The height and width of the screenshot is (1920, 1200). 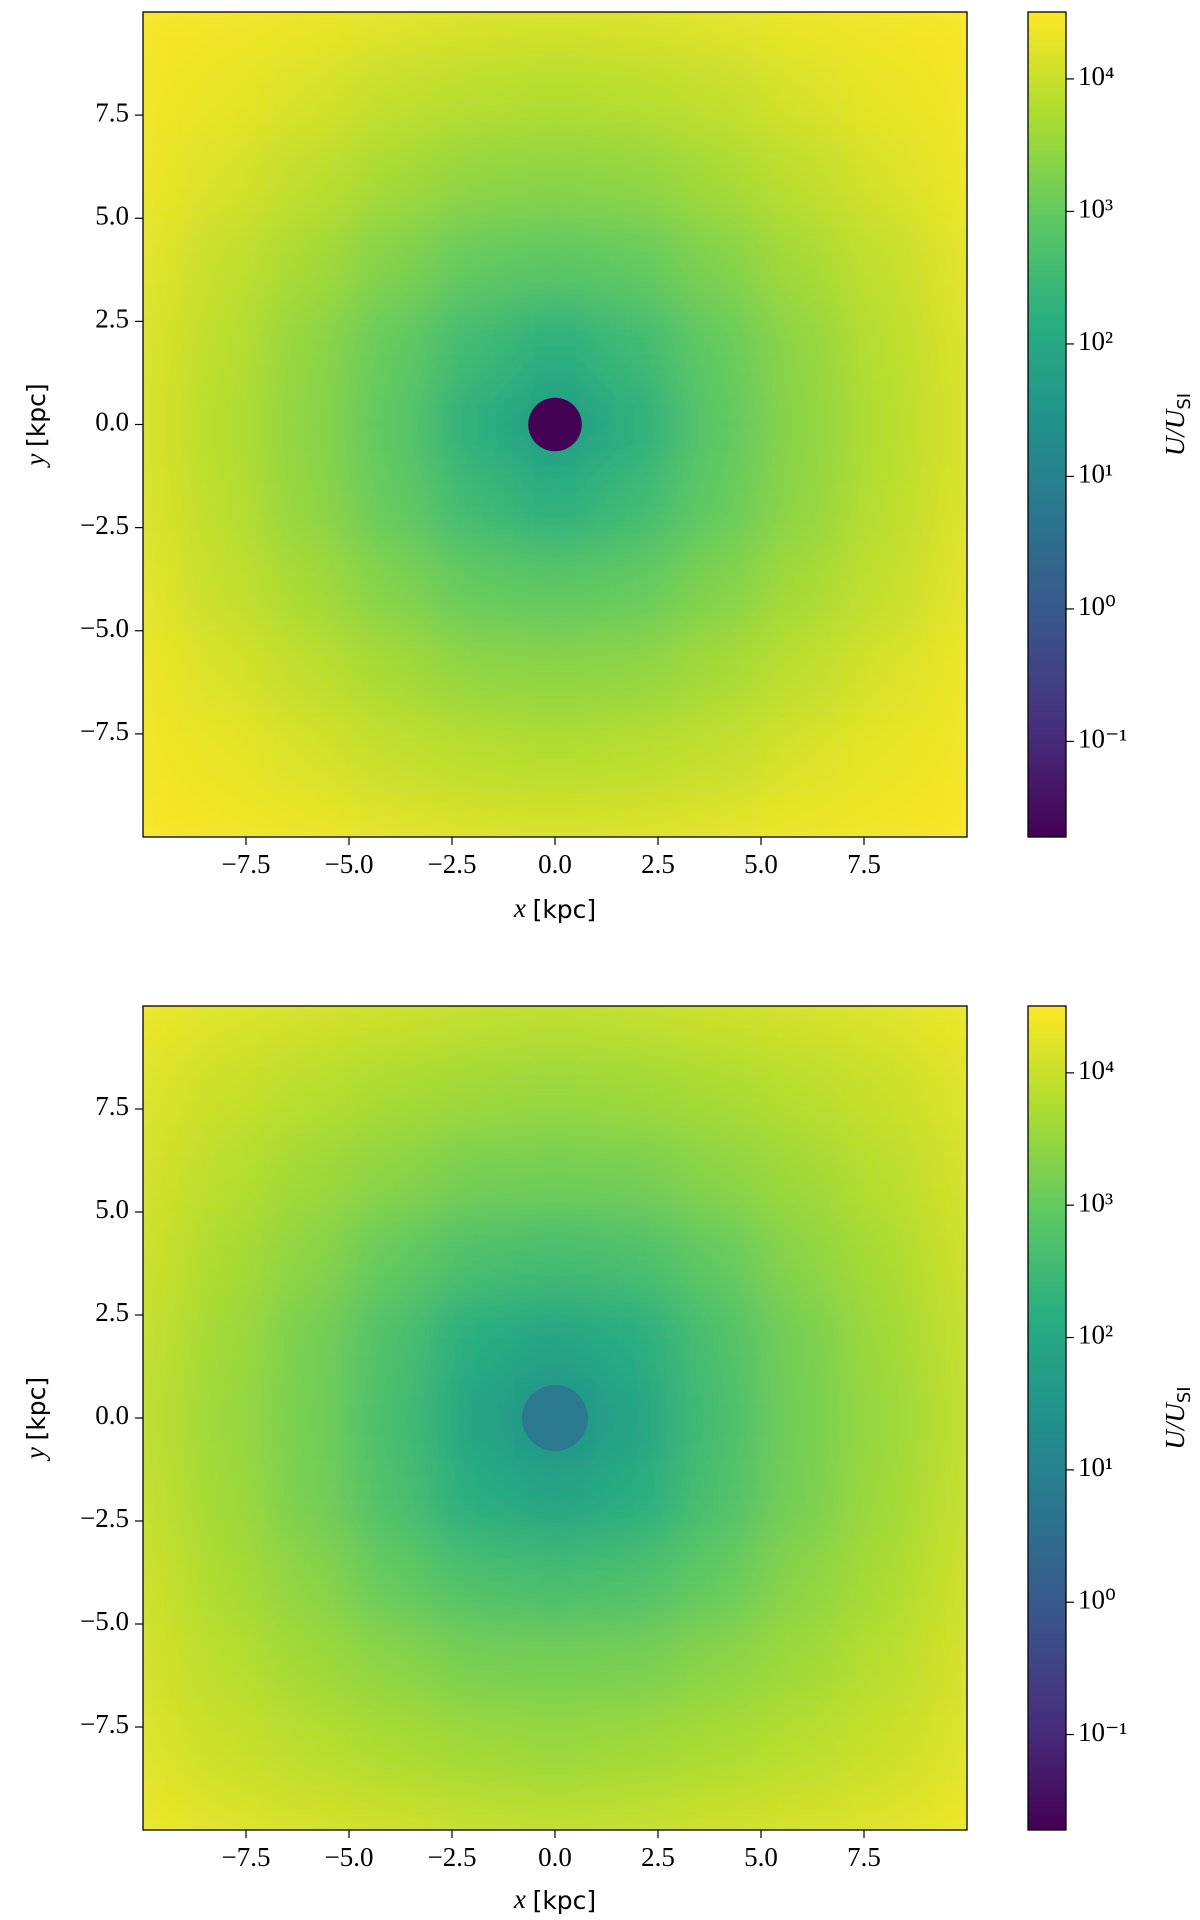 I want to click on x-tick-label: −7.5, so click(x=246, y=1857).